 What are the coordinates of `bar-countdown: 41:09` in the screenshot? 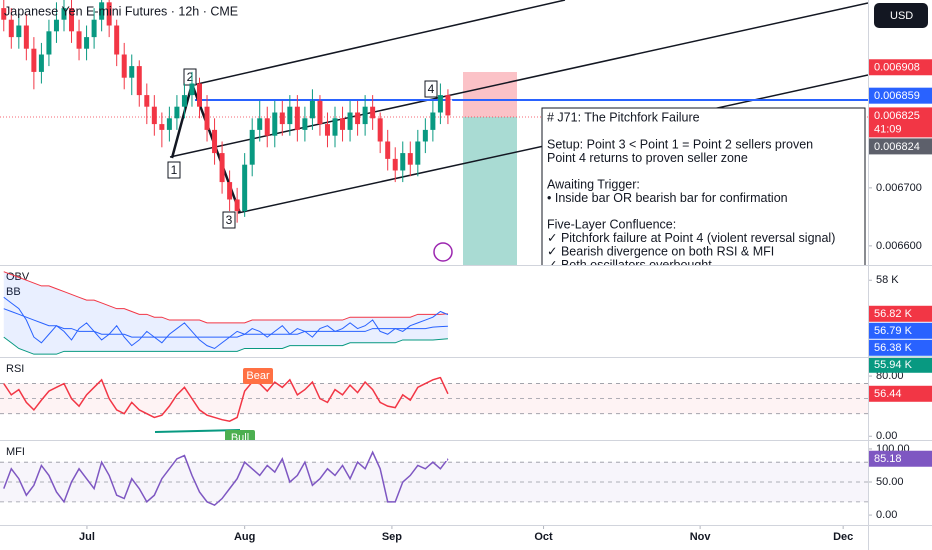 It's located at (888, 129).